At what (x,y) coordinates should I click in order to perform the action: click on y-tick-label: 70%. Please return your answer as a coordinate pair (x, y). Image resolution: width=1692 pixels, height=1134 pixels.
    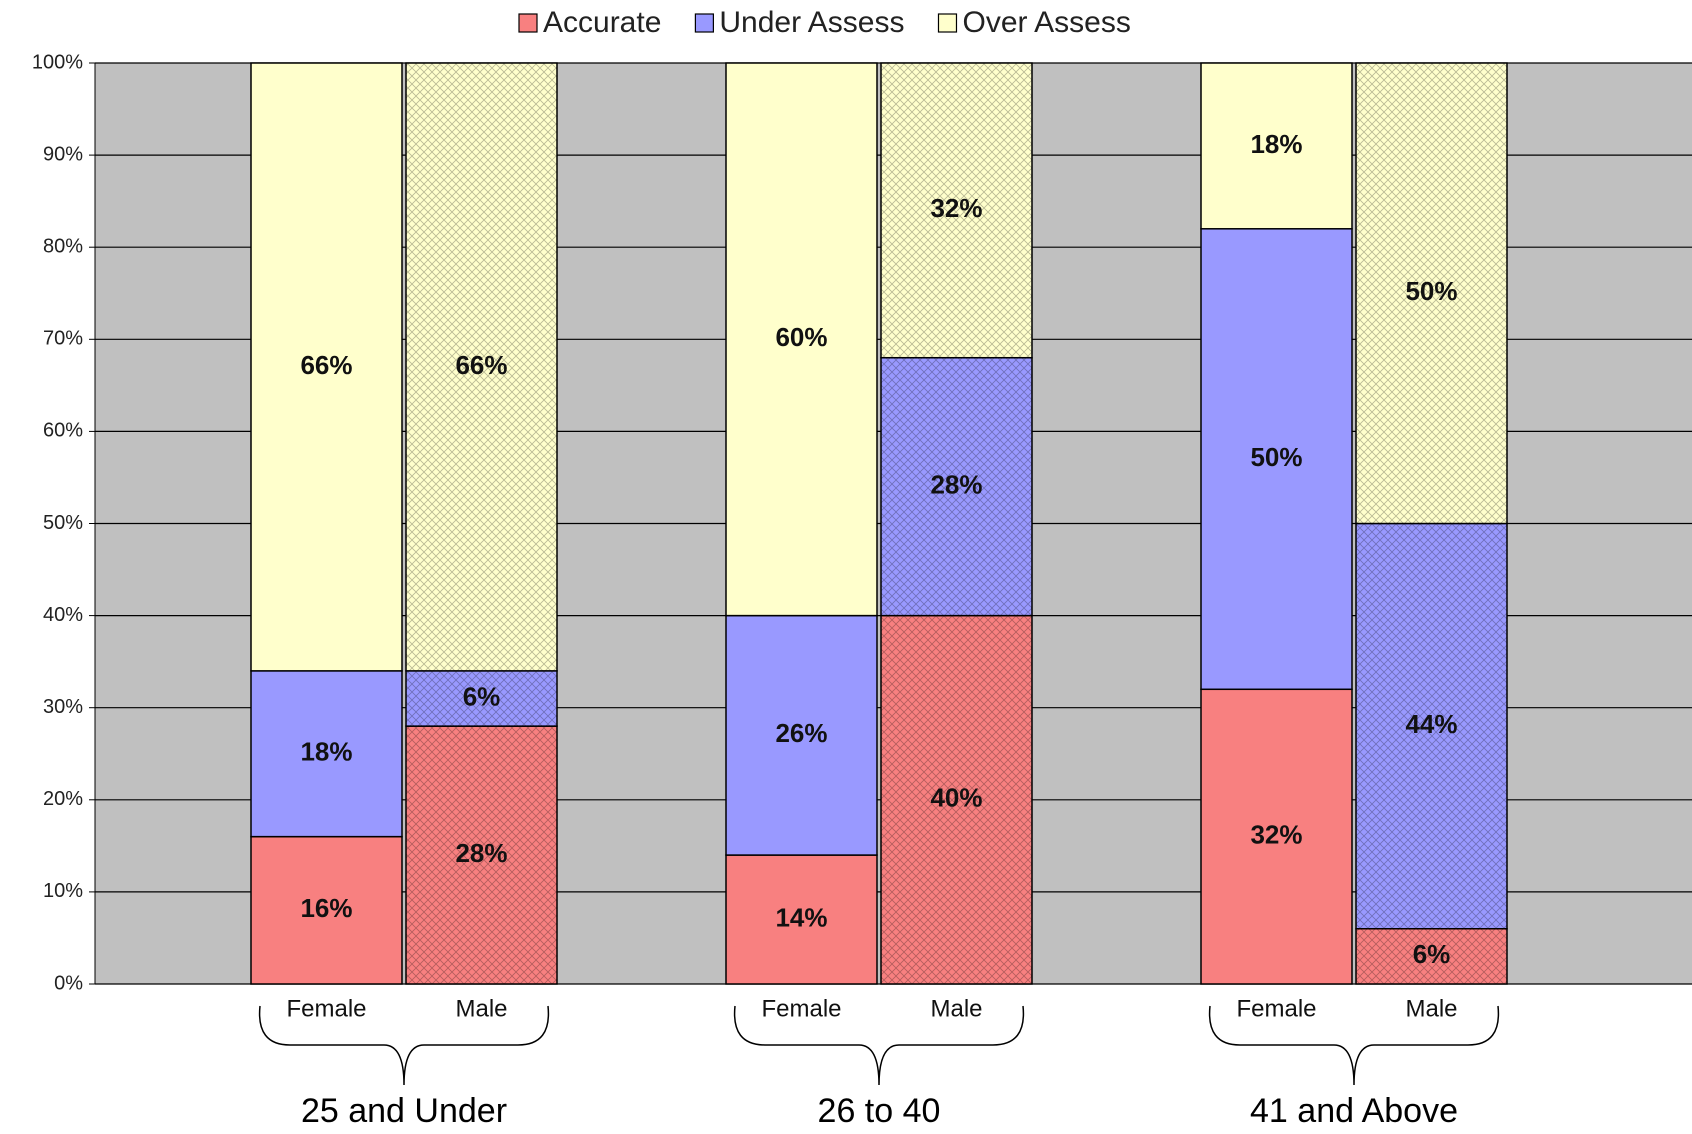
    Looking at the image, I should click on (63, 339).